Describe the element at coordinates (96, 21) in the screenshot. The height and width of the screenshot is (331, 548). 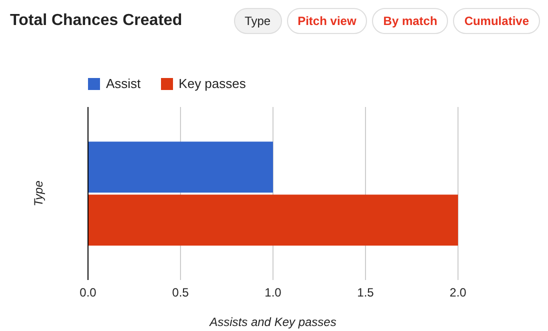
I see `chart-title: Total Chances Created` at that location.